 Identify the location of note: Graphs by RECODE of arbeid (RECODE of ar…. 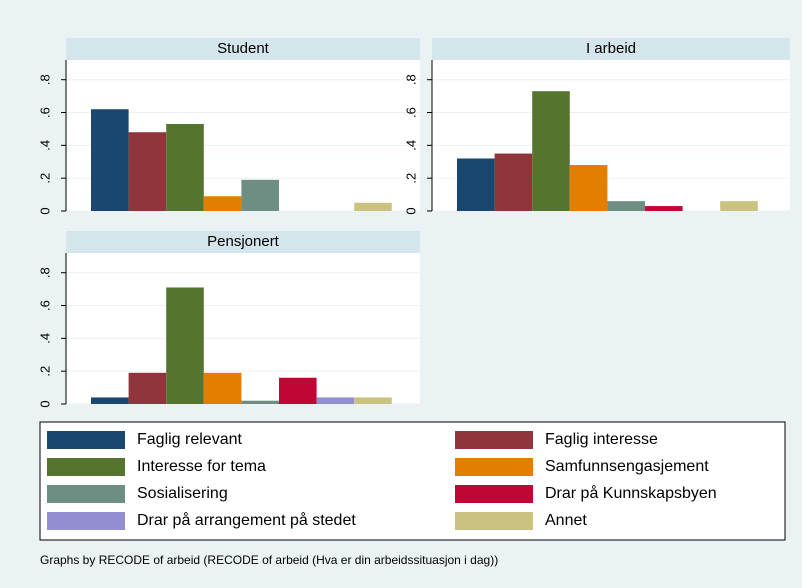
(269, 560).